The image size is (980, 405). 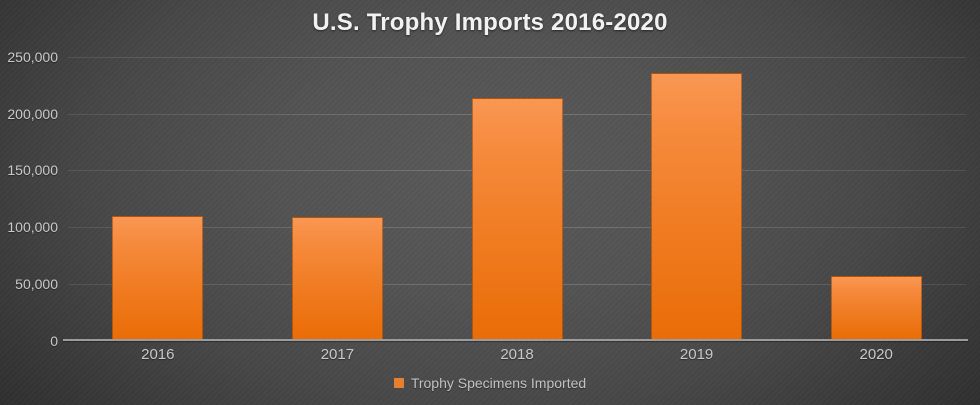 What do you see at coordinates (517, 354) in the screenshot?
I see `x-axis-label-2018: 2018` at bounding box center [517, 354].